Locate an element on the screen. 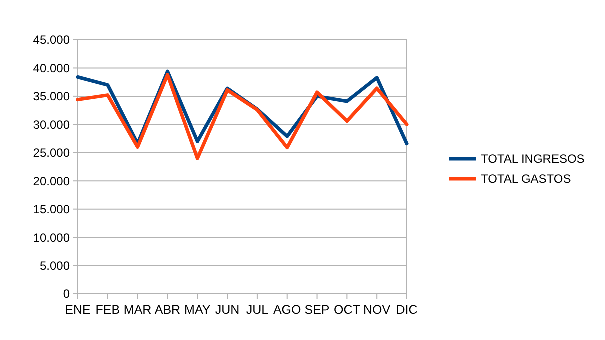 This screenshot has height=340, width=605. x-tick-label: JUL is located at coordinates (257, 310).